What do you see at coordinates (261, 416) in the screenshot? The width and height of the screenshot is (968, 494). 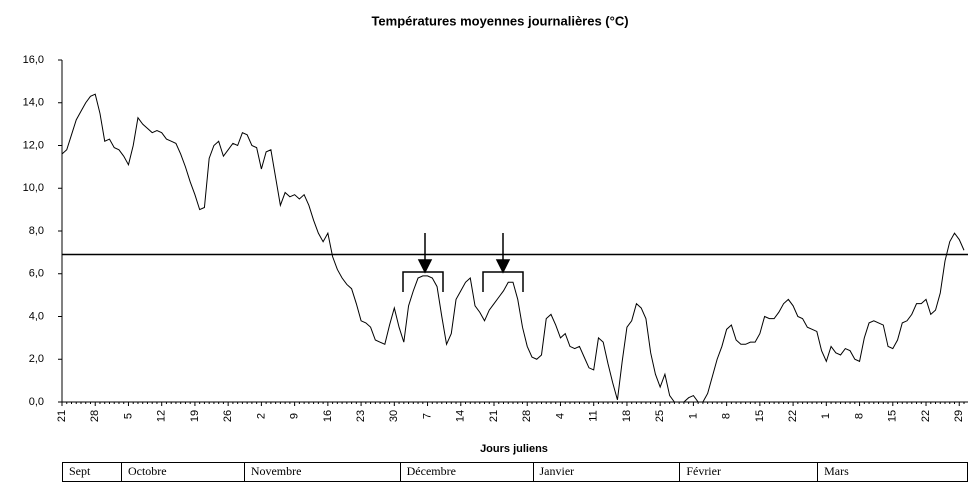 I see `x-tick-label: 2` at bounding box center [261, 416].